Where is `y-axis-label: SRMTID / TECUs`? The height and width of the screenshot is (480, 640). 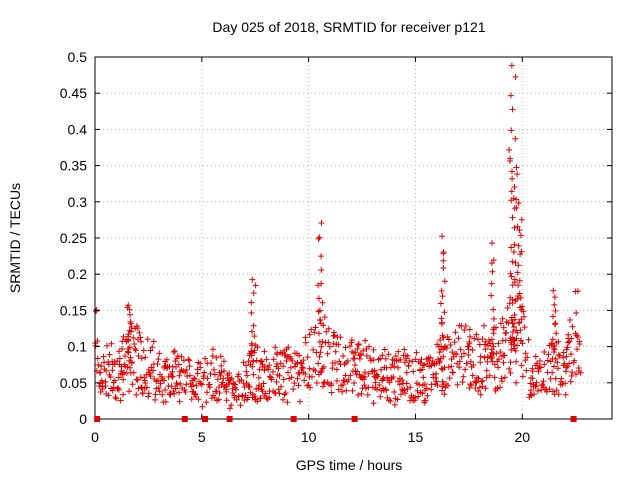 y-axis-label: SRMTID / TECUs is located at coordinates (15, 238).